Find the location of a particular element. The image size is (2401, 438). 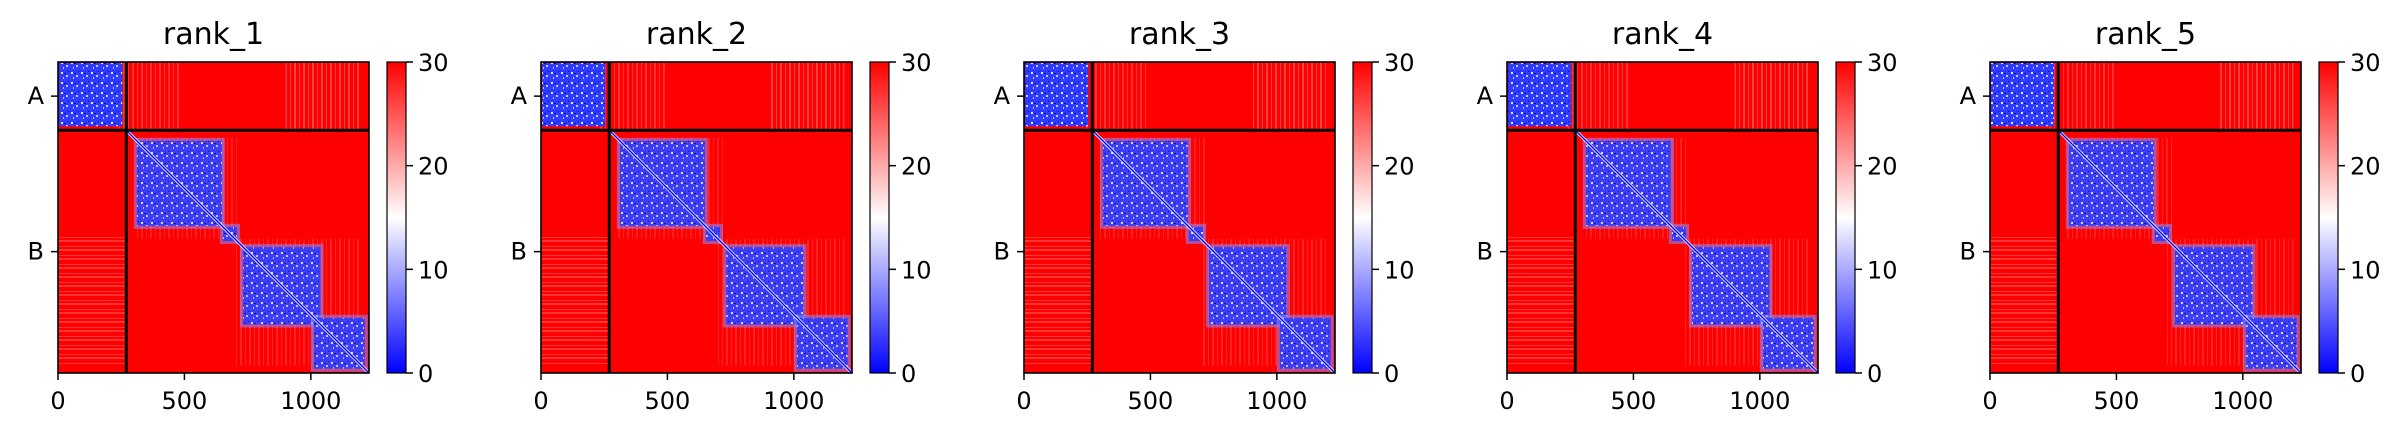

panel-title: rank_2 is located at coordinates (696, 34).